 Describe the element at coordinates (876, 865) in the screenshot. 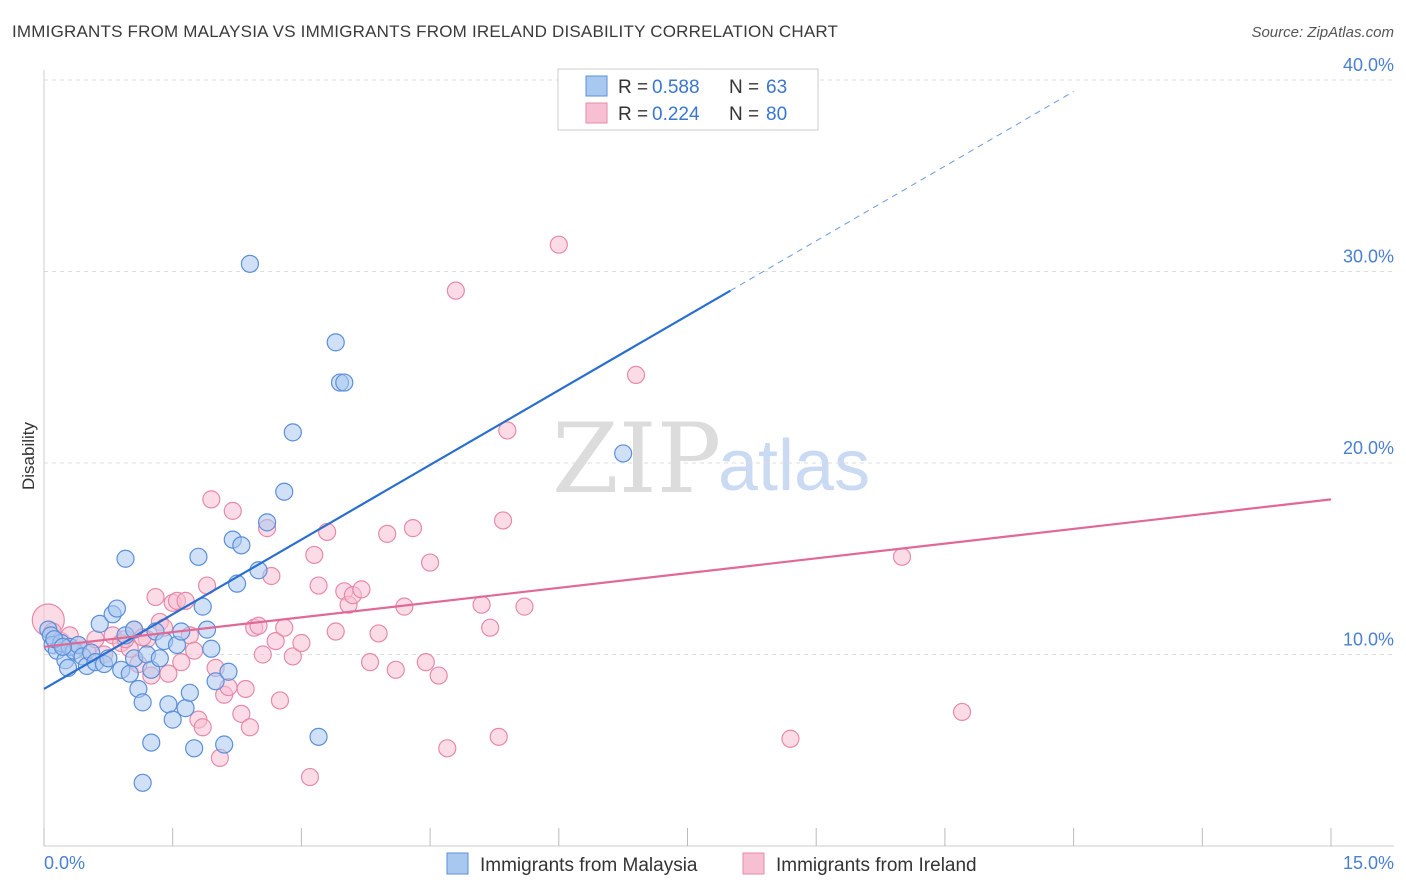

I see `bottom-legend-label-ireland: Immigrants from Ireland` at that location.